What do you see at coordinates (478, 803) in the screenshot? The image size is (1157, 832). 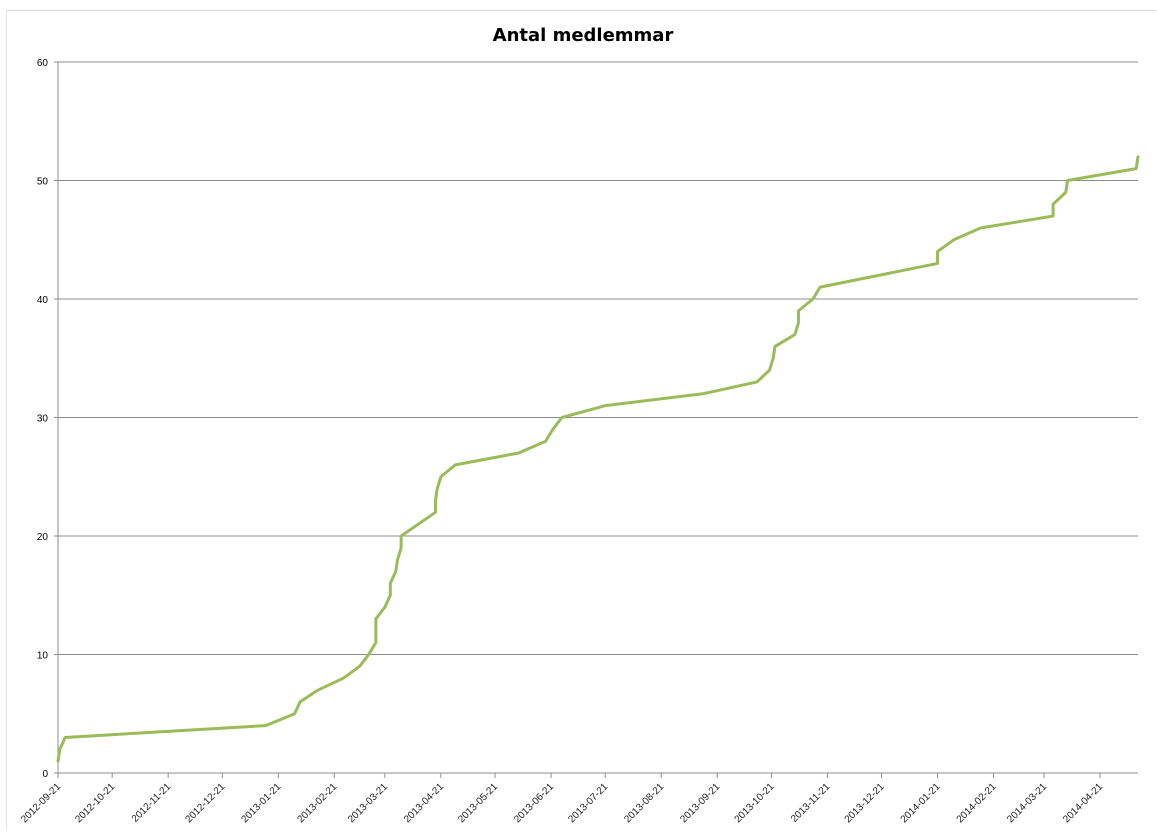 I see `x-tick-label: 2013-05-21` at bounding box center [478, 803].